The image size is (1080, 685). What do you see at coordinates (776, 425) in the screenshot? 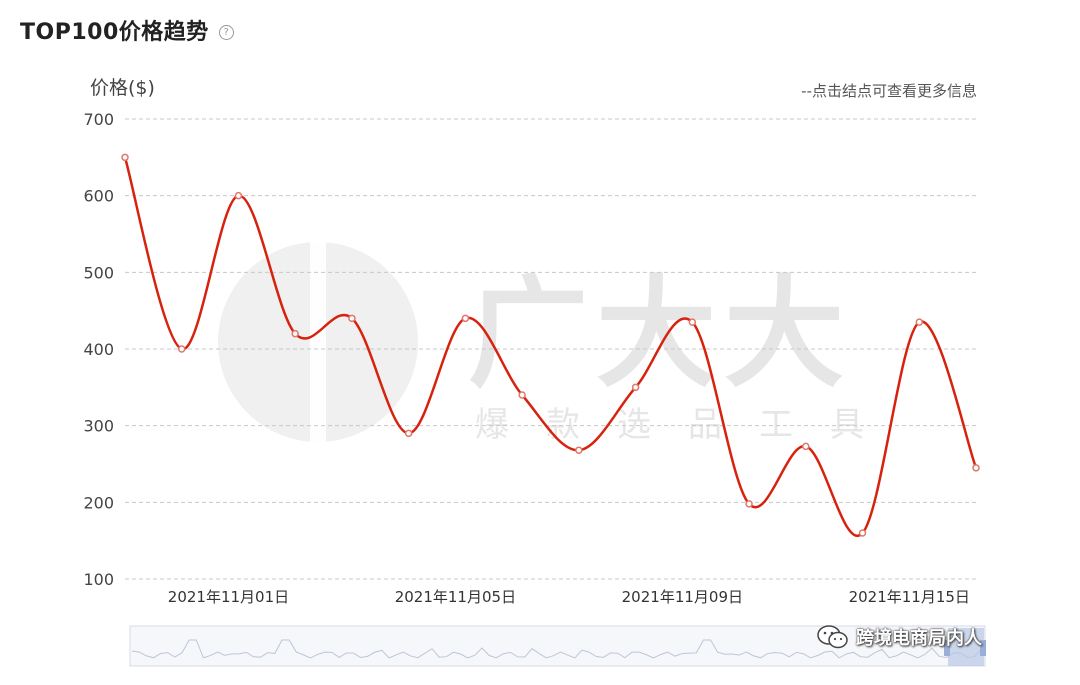
I see `watermark-sub-char: 工` at bounding box center [776, 425].